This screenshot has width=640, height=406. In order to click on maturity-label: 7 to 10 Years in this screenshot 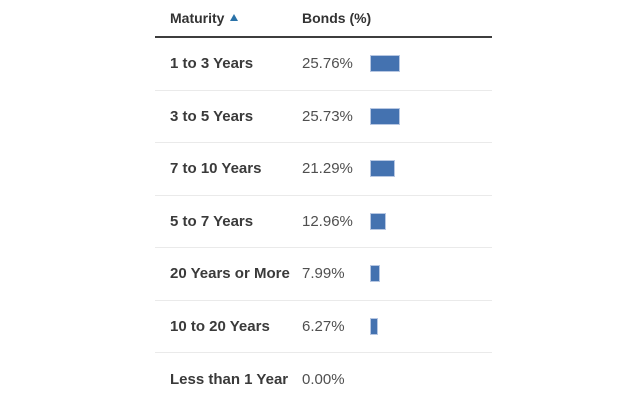, I will do `click(216, 169)`.